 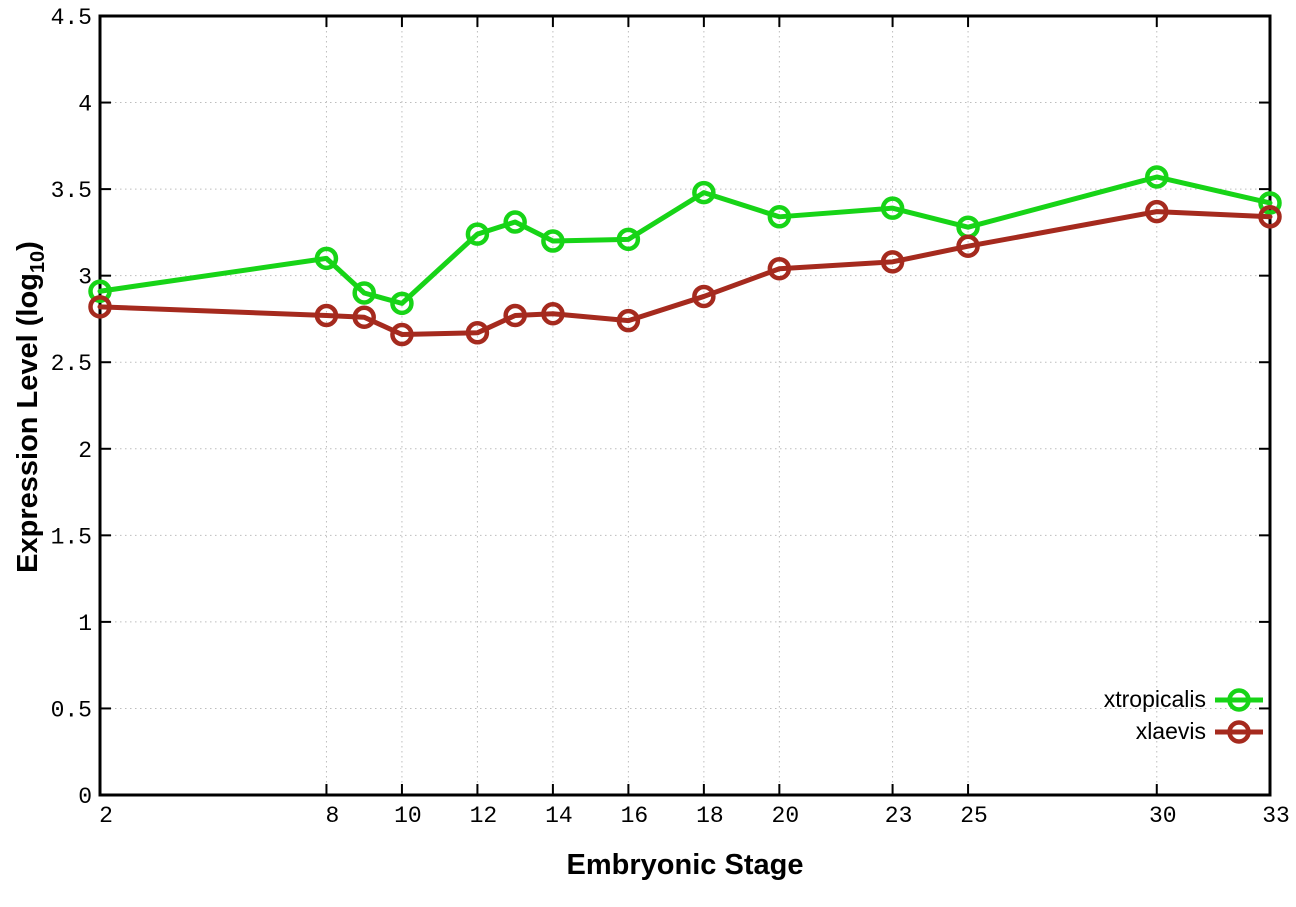 What do you see at coordinates (37, 262) in the screenshot?
I see `y-axis-title-subscript: 10` at bounding box center [37, 262].